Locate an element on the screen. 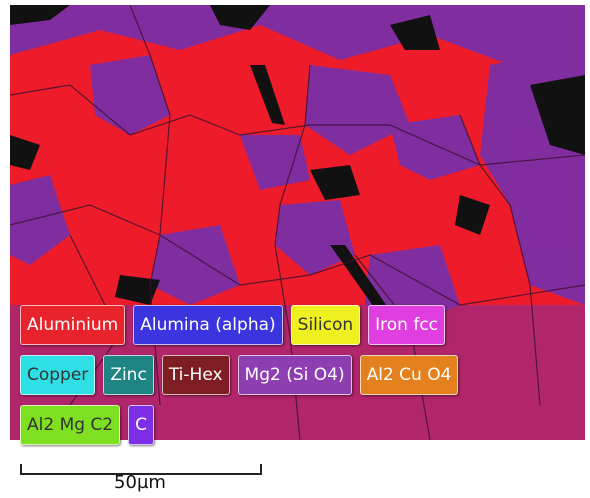  legend-item: Al2 Cu O4 is located at coordinates (409, 375).